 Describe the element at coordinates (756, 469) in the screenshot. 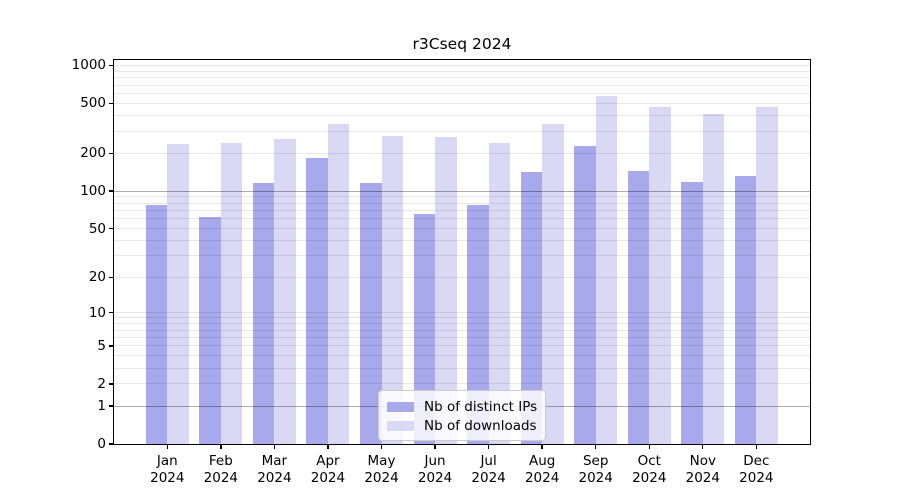

I see `x-tick-label: Dec 2024` at that location.